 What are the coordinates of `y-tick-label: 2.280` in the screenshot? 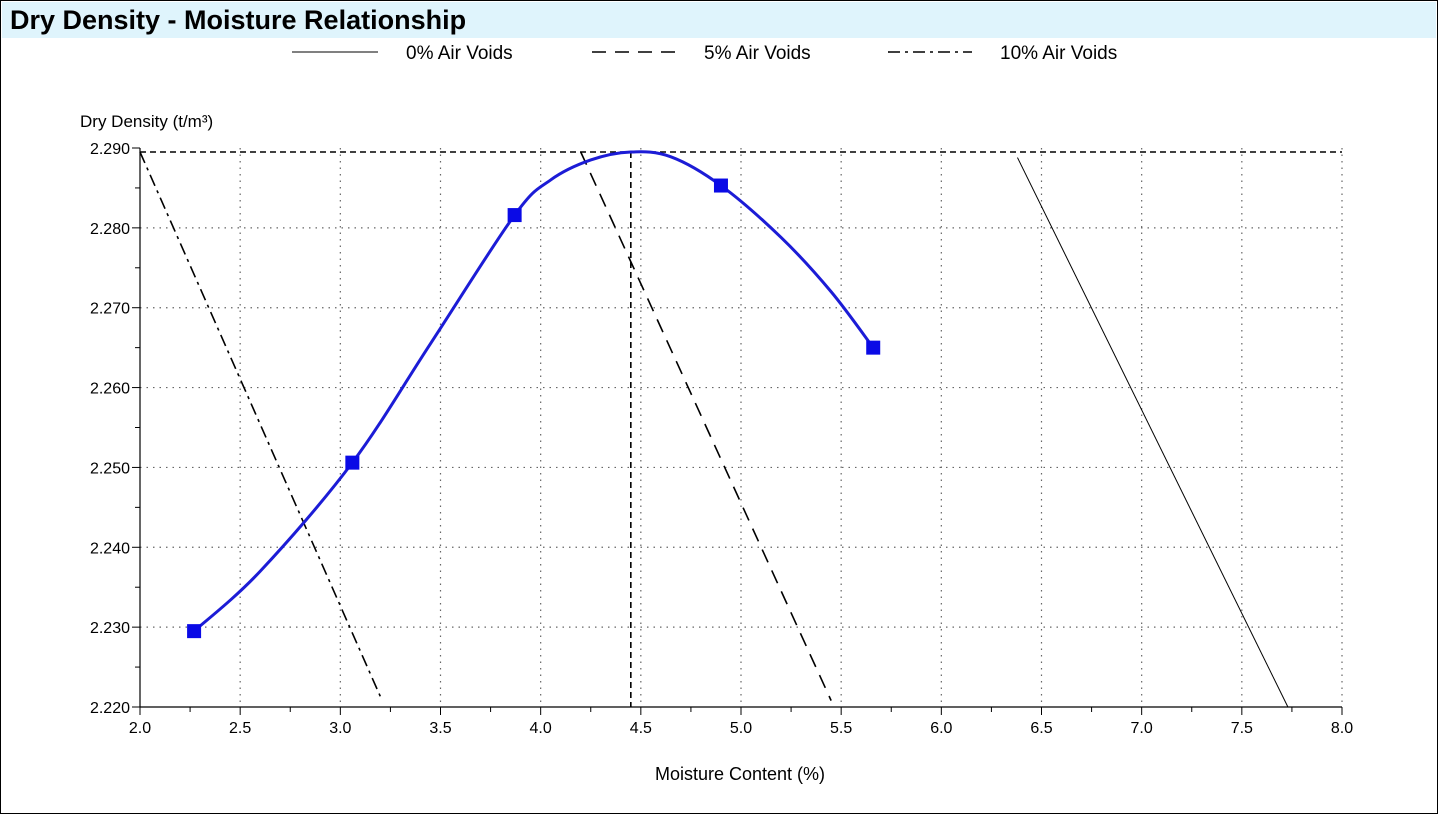 It's located at (110, 229).